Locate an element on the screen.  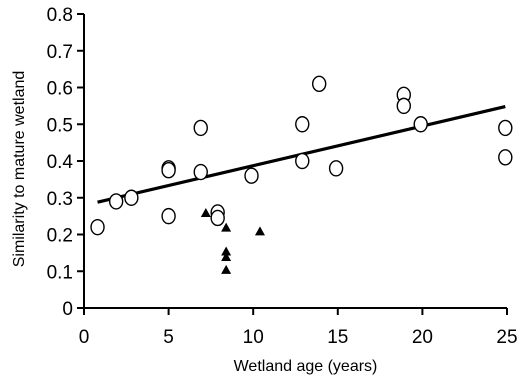
y-axis-ticks: 0 0.1 0.2 0.3 0.4 0.5 0.6 0.7 0.8 is located at coordinates (65, 162).